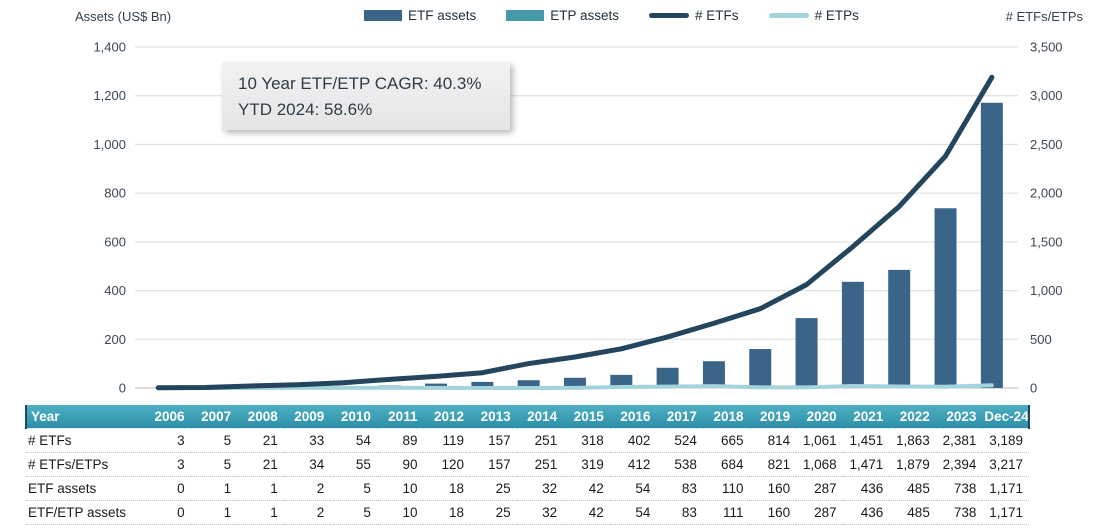 Image resolution: width=1109 pixels, height=530 pixels. Describe the element at coordinates (420, 15) in the screenshot. I see `legend-item-etf-assets: ETF assets` at that location.